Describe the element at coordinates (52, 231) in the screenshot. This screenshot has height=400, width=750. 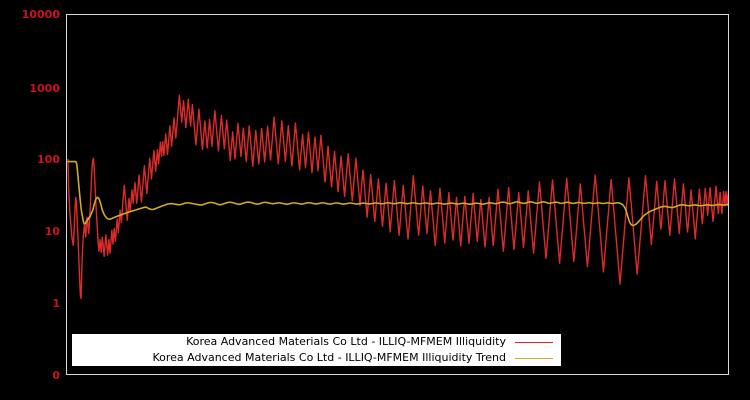
I see `y-axis-tick-label-10: 10` at that location.